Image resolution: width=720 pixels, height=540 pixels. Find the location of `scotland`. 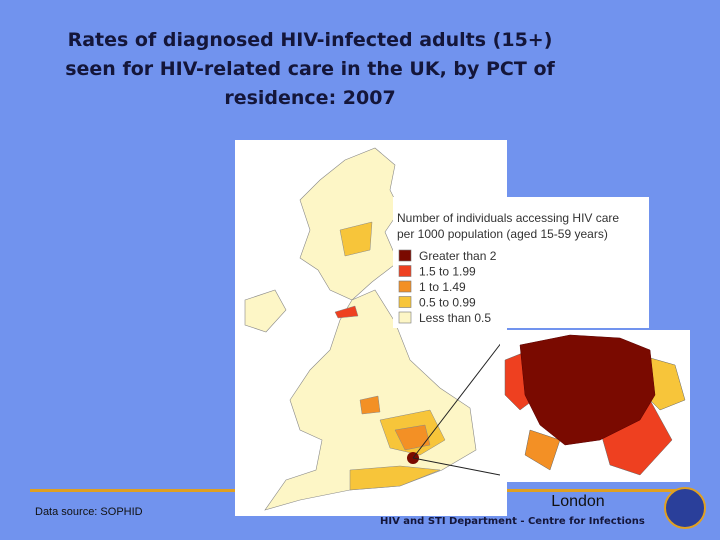

scotland is located at coordinates (350, 224).